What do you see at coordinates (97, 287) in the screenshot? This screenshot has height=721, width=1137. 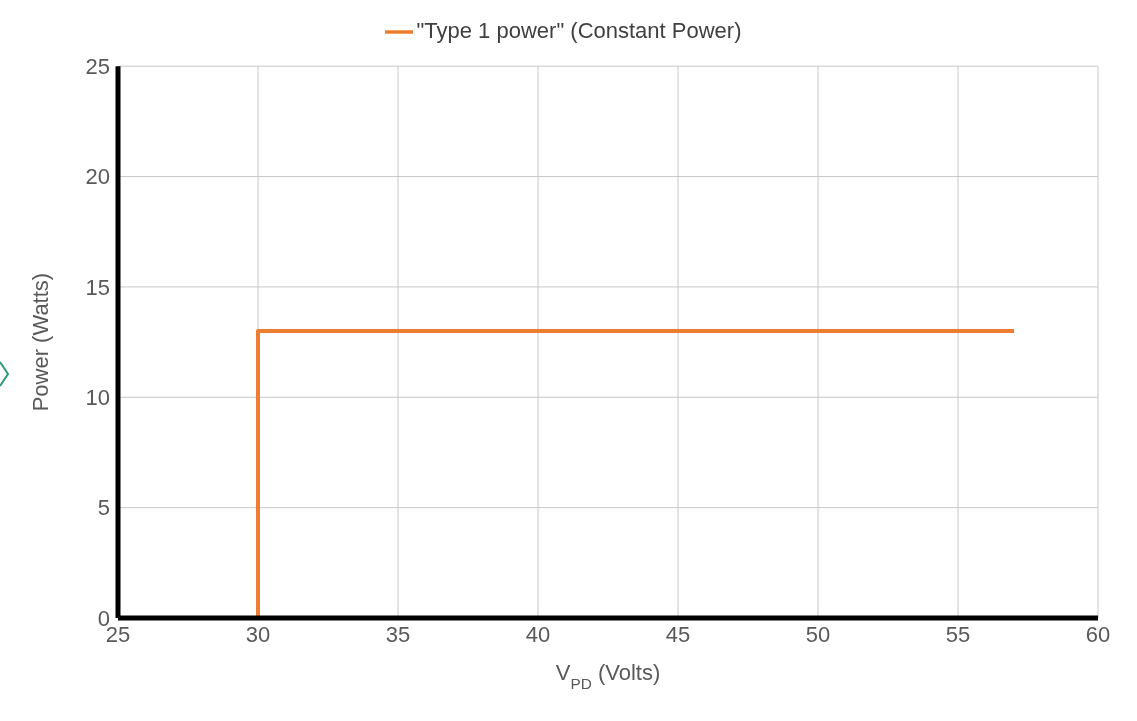 I see `y-tick-label: 15` at bounding box center [97, 287].